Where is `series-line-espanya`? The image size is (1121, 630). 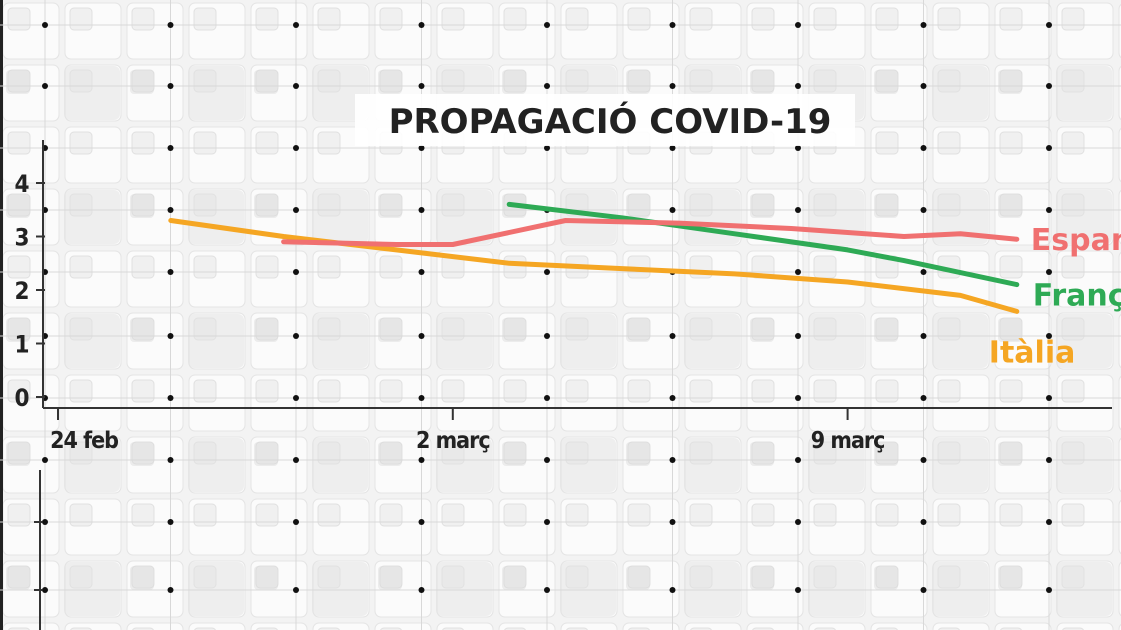
series-line-espanya is located at coordinates (650, 232).